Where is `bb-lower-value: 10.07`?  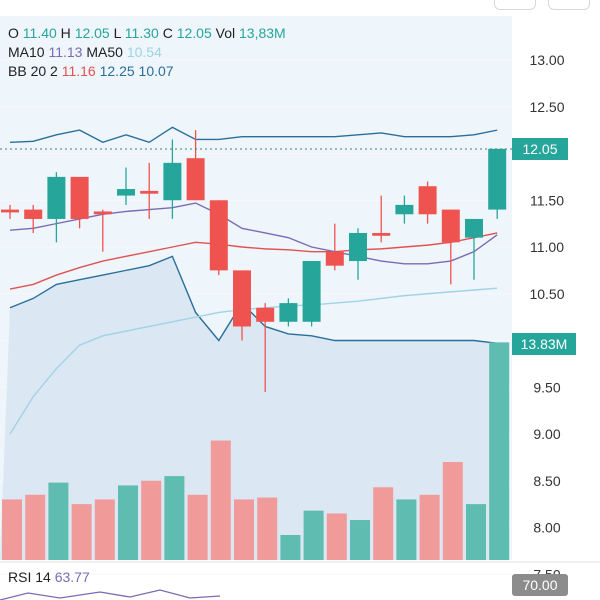
bb-lower-value: 10.07 is located at coordinates (156, 71).